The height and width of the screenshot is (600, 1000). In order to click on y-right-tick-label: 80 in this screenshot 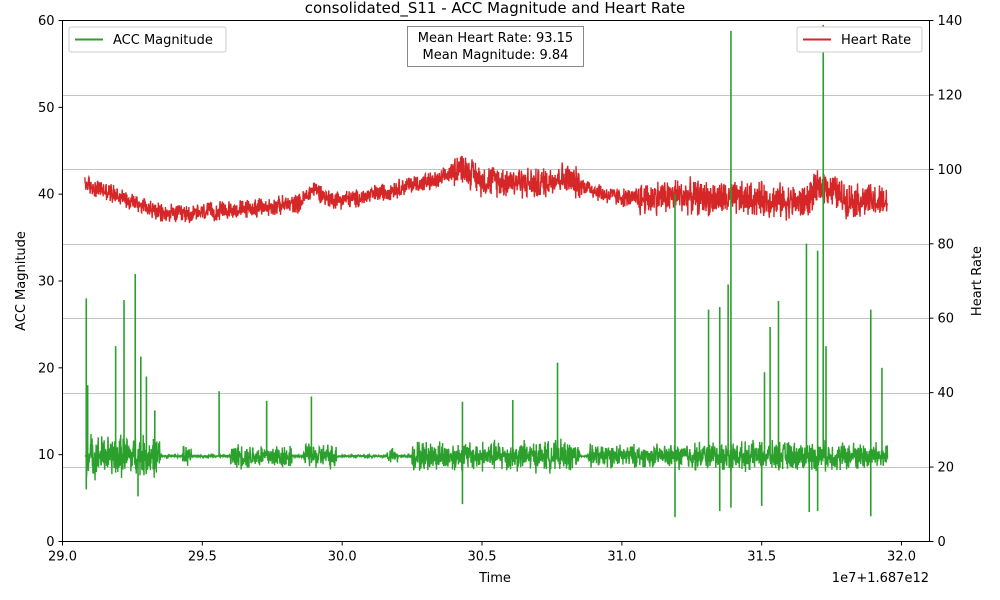, I will do `click(946, 244)`.